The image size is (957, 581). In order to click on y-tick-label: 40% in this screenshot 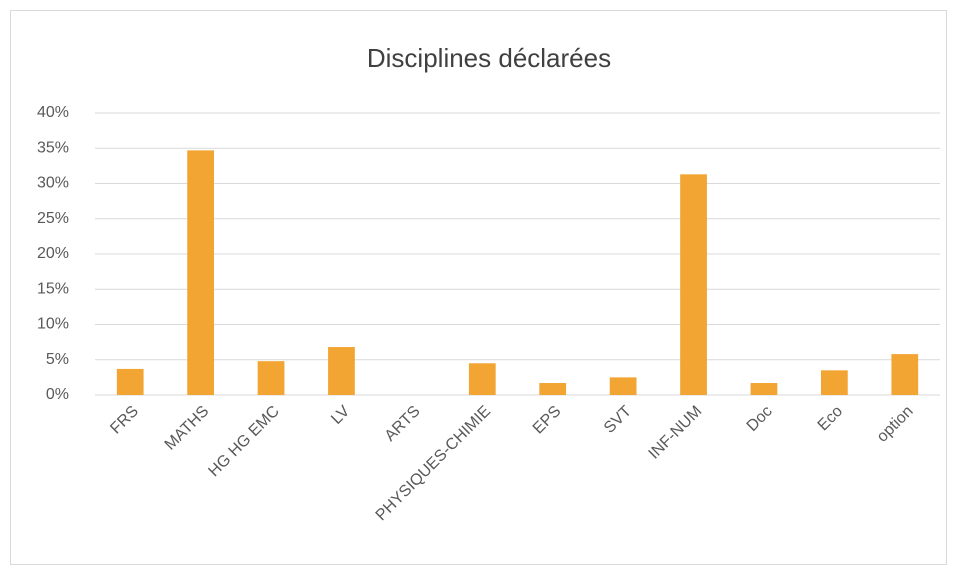, I will do `click(53, 112)`.